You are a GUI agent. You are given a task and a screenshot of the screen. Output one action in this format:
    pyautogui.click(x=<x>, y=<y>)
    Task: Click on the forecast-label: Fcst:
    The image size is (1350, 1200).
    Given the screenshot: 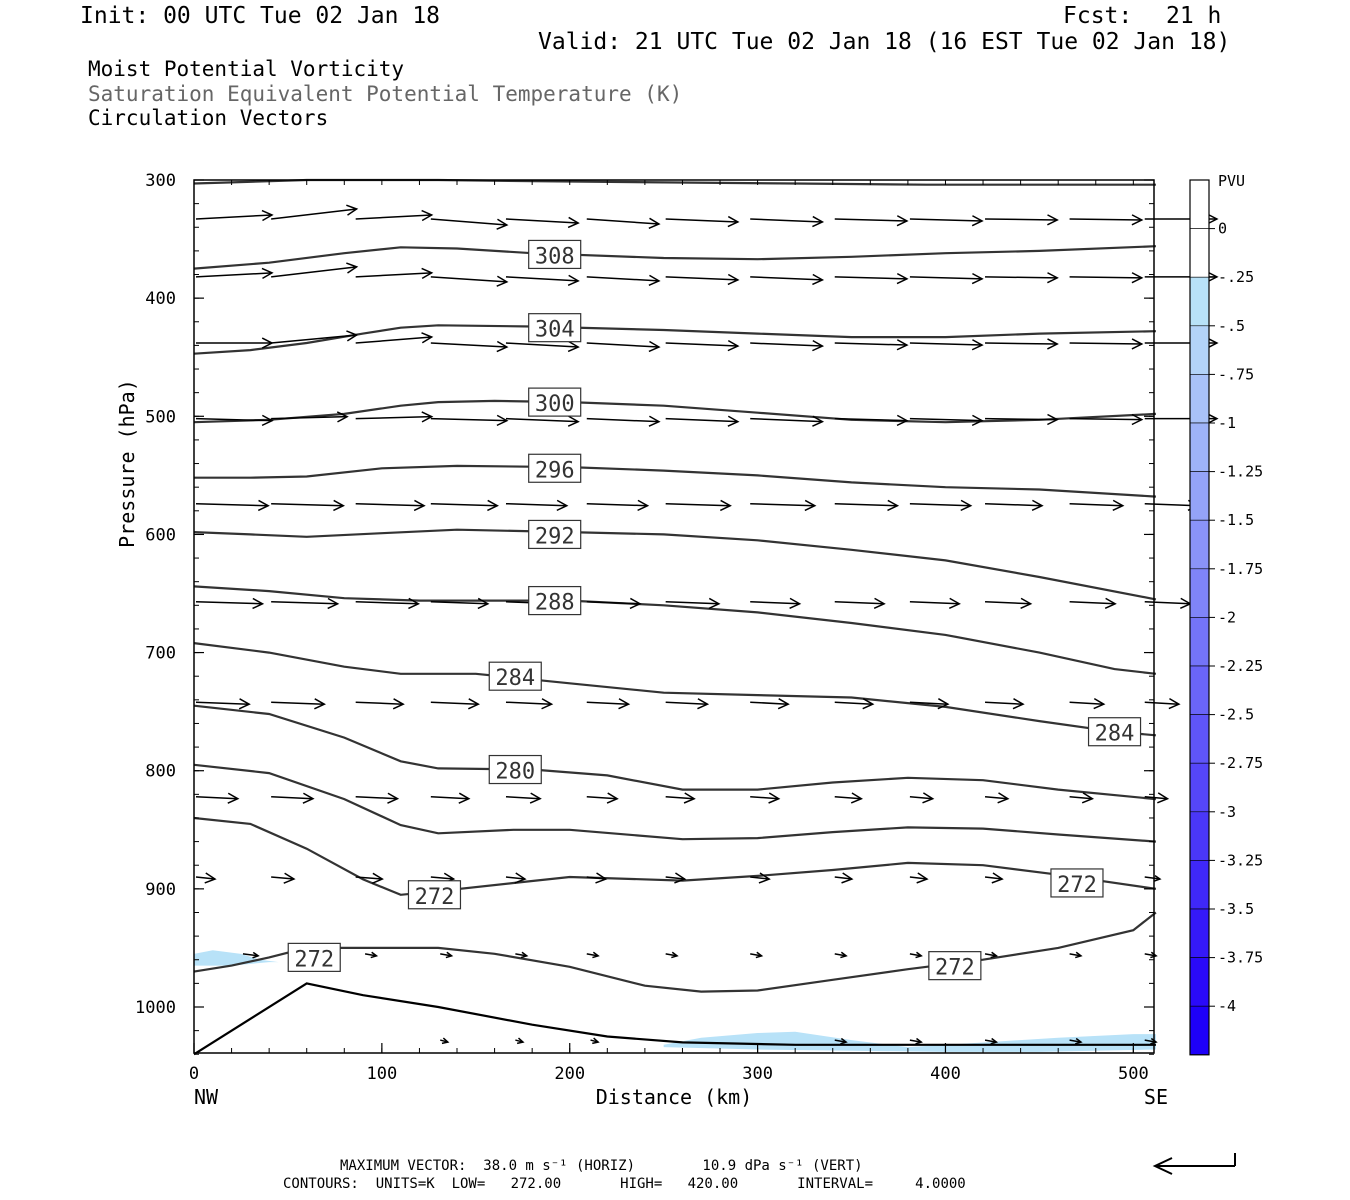 What is the action you would take?
    pyautogui.click(x=1098, y=16)
    